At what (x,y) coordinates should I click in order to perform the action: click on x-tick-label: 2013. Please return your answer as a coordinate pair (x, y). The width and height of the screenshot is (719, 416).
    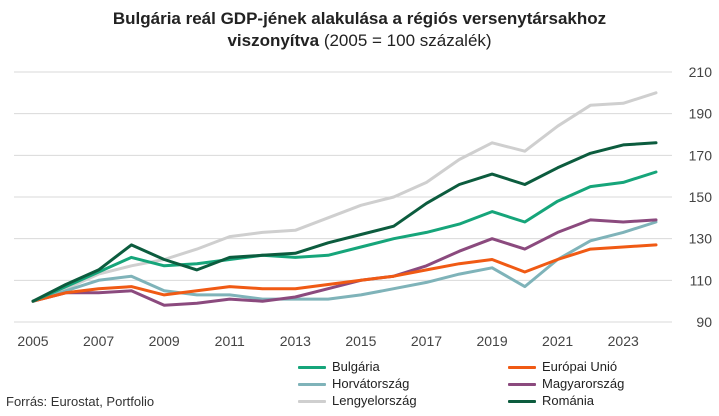
    Looking at the image, I should click on (295, 341).